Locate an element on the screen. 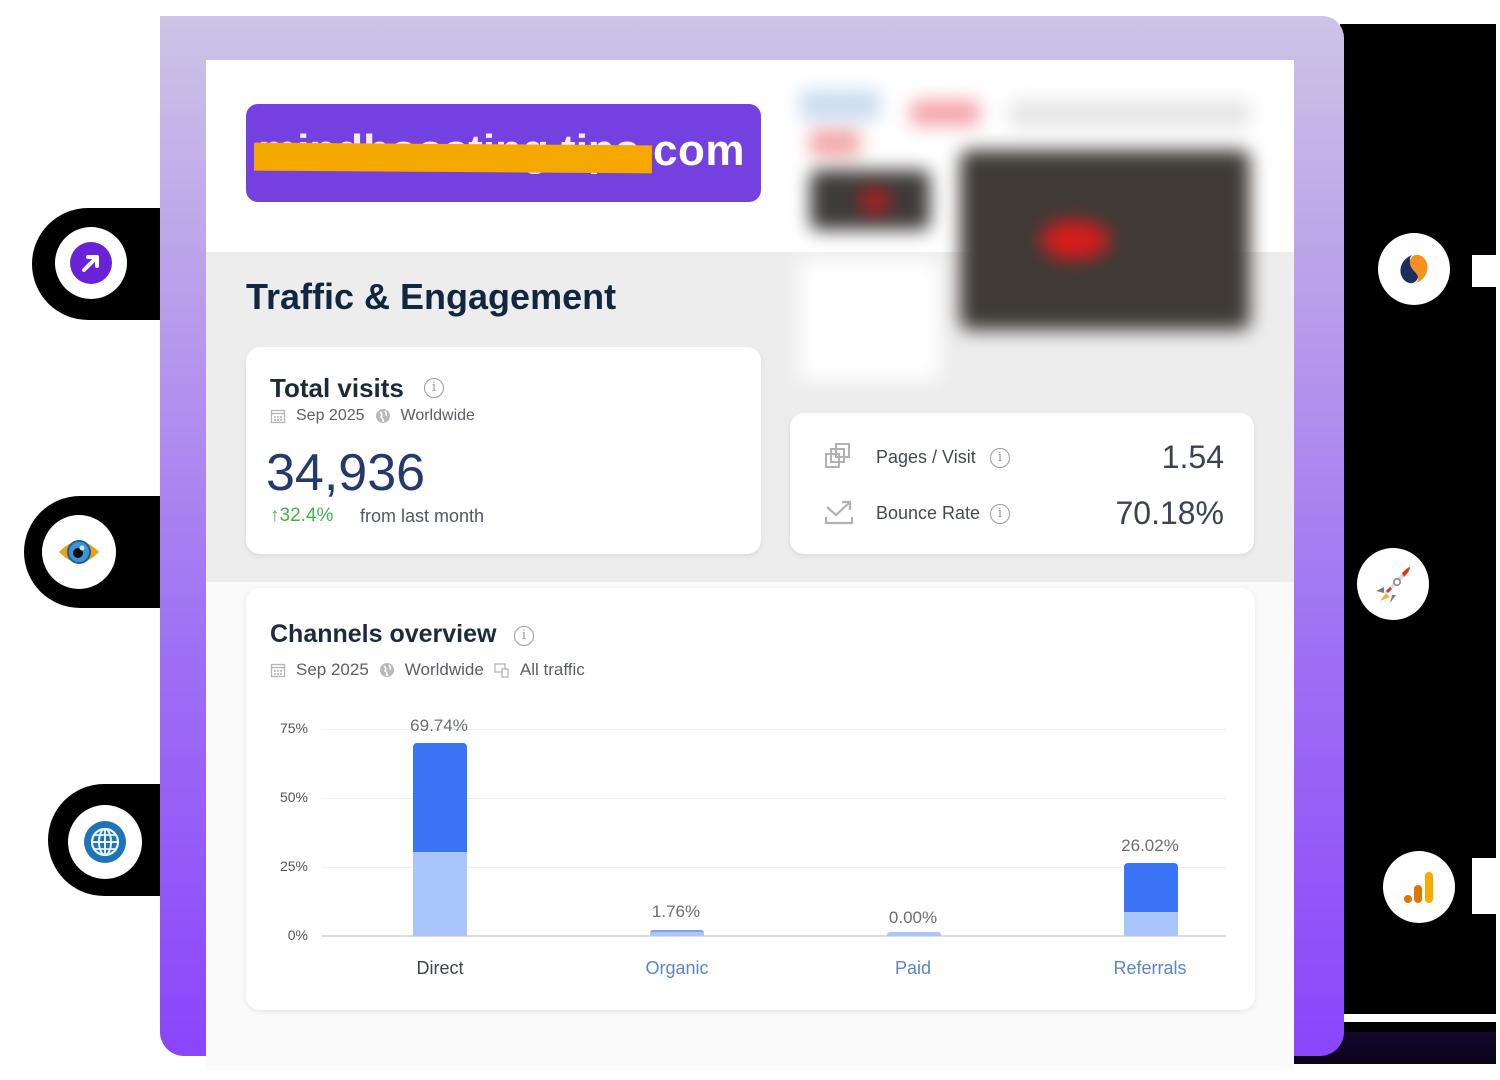 The width and height of the screenshot is (1500, 1080). channels-meta: Sep 2025 Worldwide All traffic is located at coordinates (427, 670).